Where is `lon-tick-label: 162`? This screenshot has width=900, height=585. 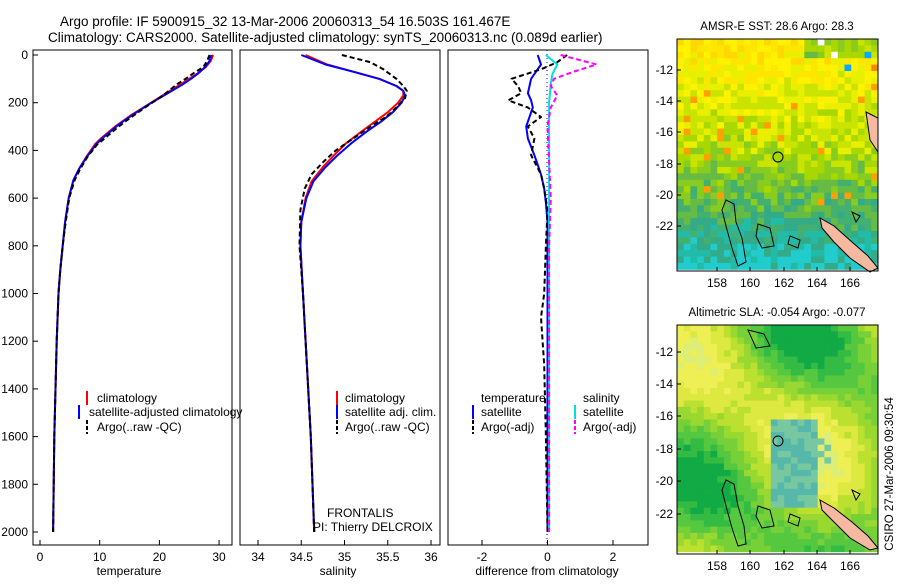 lon-tick-label: 162 is located at coordinates (784, 566).